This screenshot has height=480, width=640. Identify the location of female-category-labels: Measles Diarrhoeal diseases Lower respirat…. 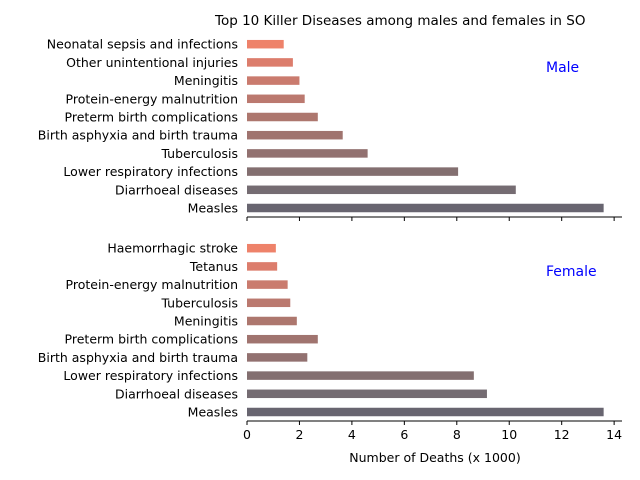
(138, 330).